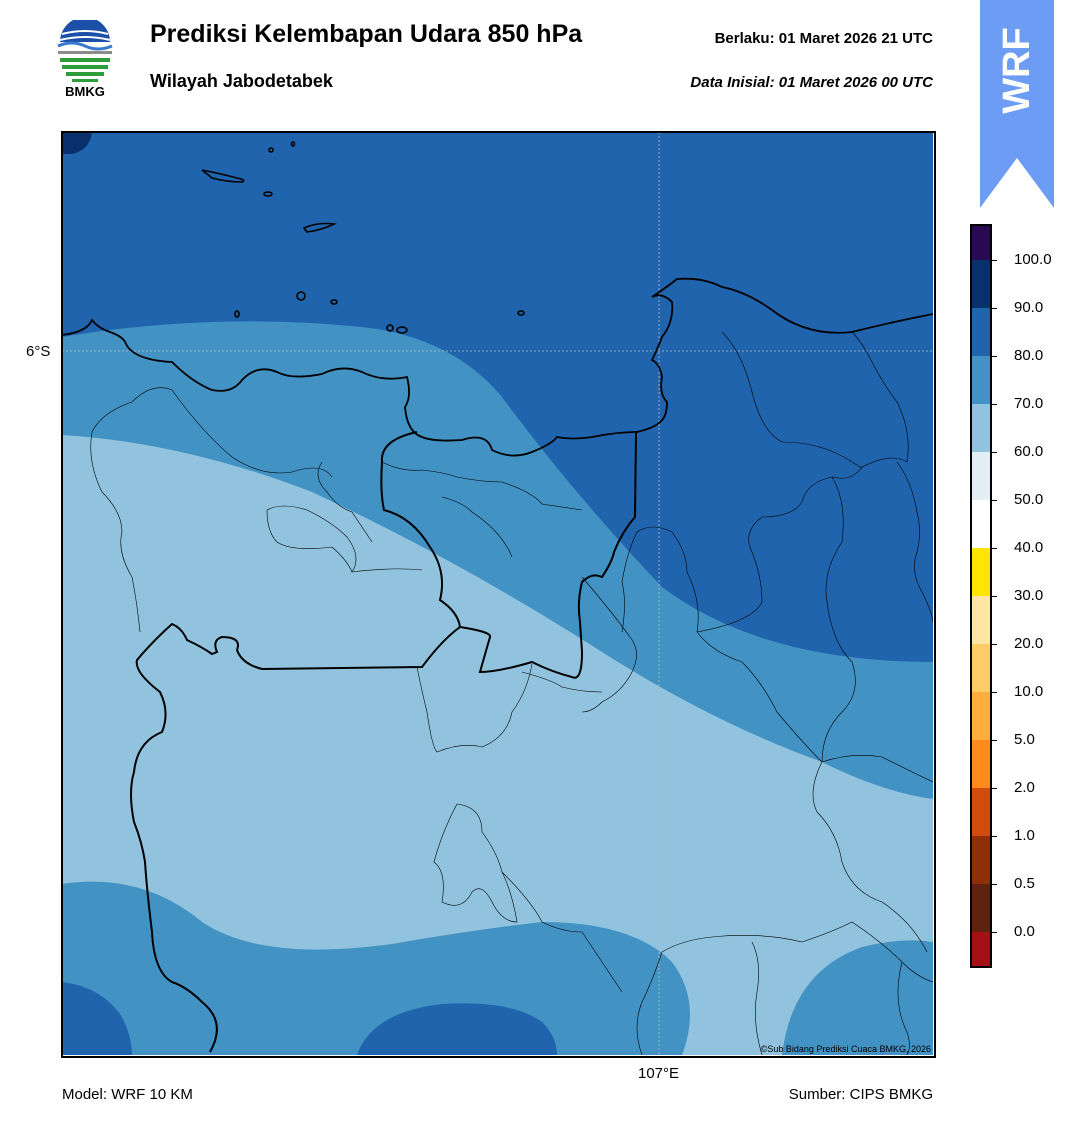 This screenshot has height=1128, width=1081. What do you see at coordinates (659, 1073) in the screenshot?
I see `longitude-label: 107°E` at bounding box center [659, 1073].